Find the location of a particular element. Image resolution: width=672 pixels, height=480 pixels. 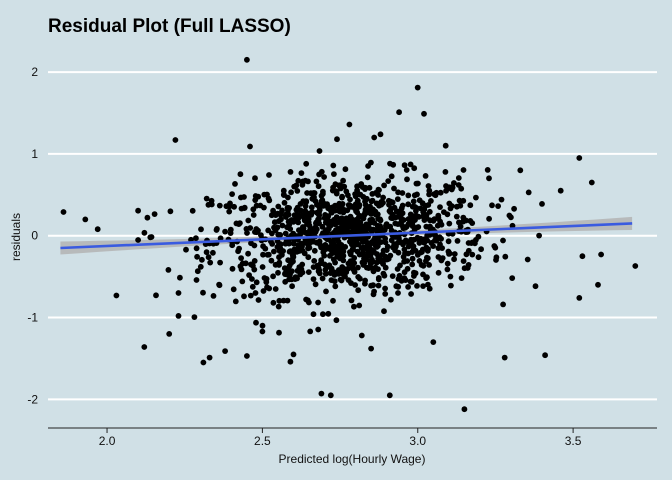

x-tick-label: 2.0 is located at coordinates (107, 441).